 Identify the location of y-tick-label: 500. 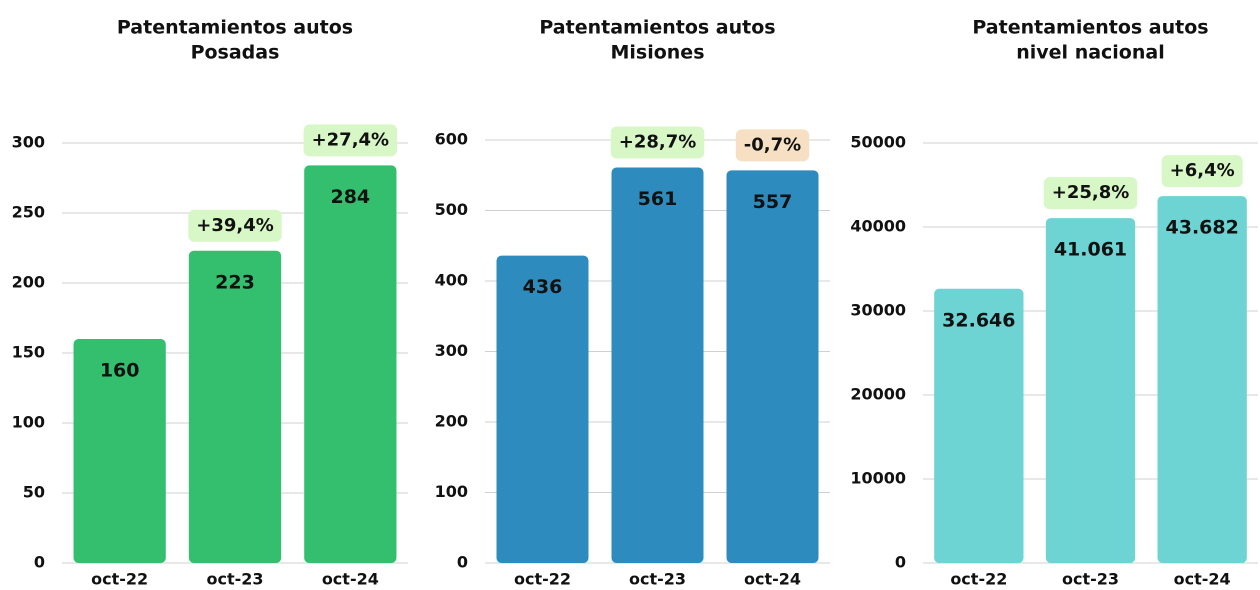
(451, 209).